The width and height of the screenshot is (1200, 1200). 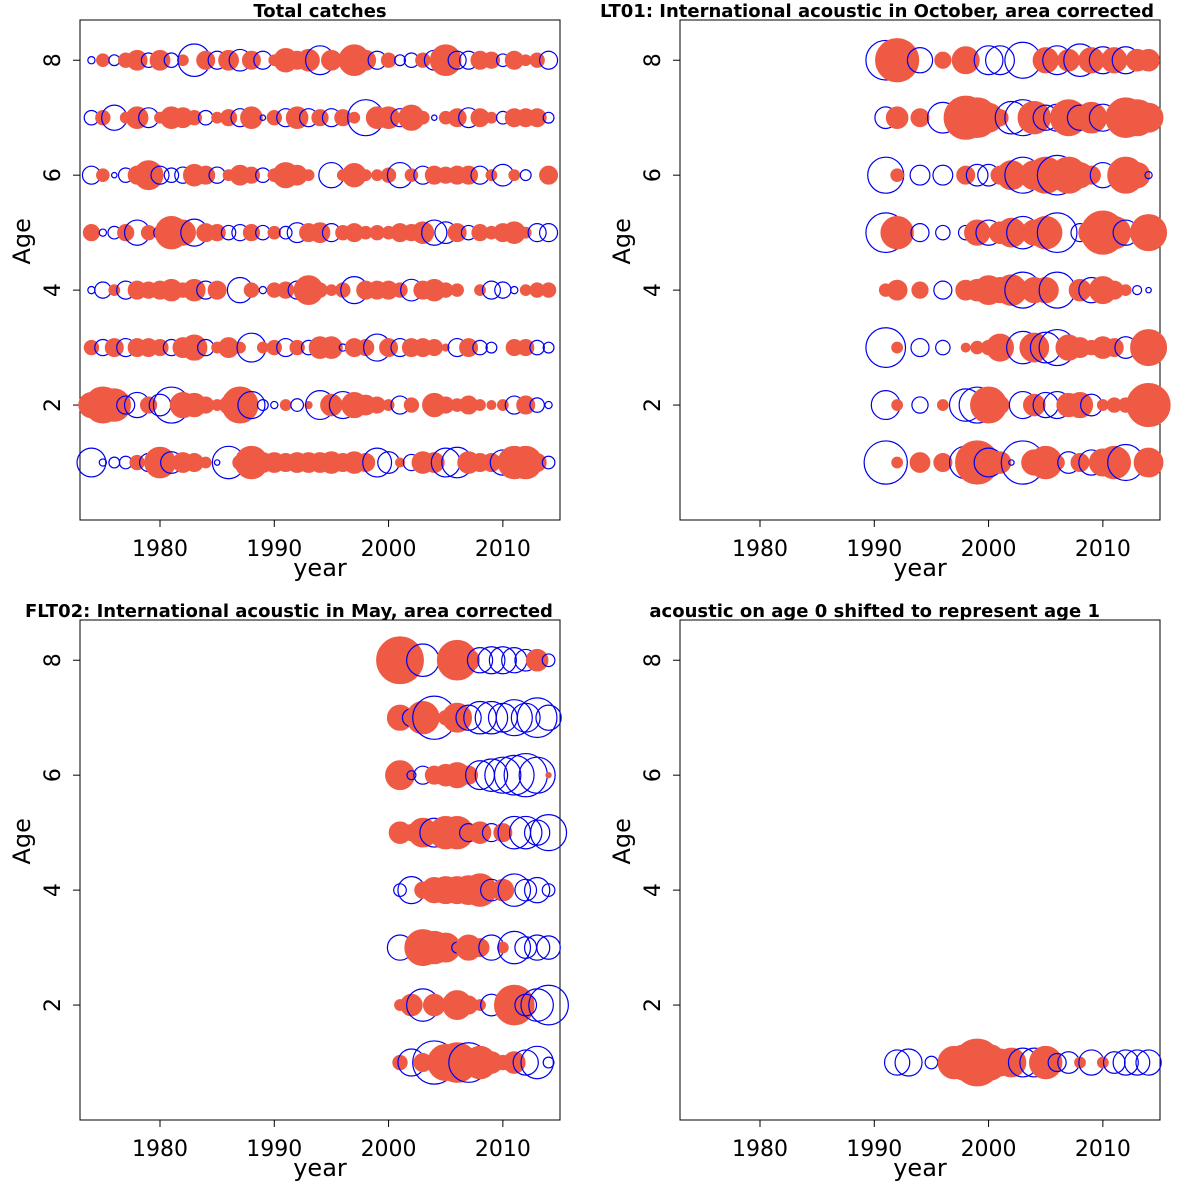 I want to click on panel-title-total-catches: Total catches, so click(x=319, y=11).